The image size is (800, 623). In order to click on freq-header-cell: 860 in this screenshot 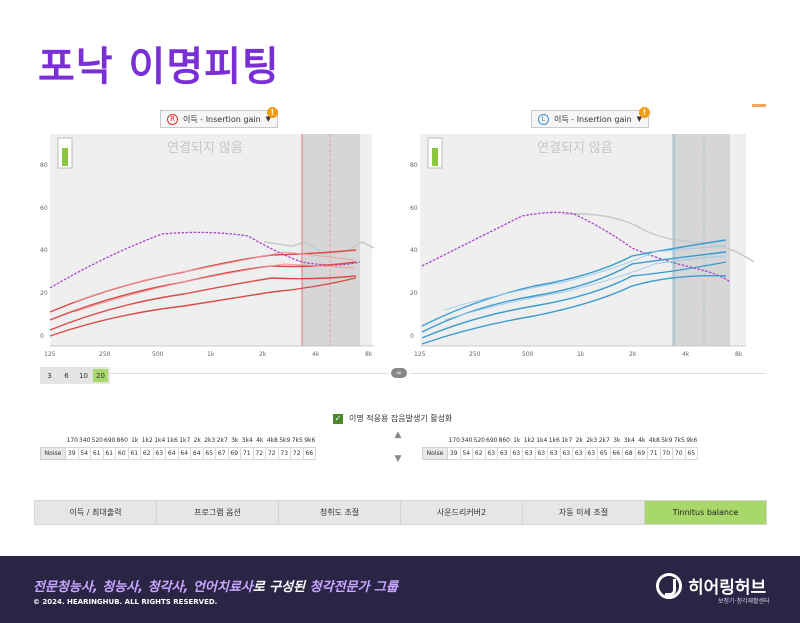, I will do `click(504, 440)`.